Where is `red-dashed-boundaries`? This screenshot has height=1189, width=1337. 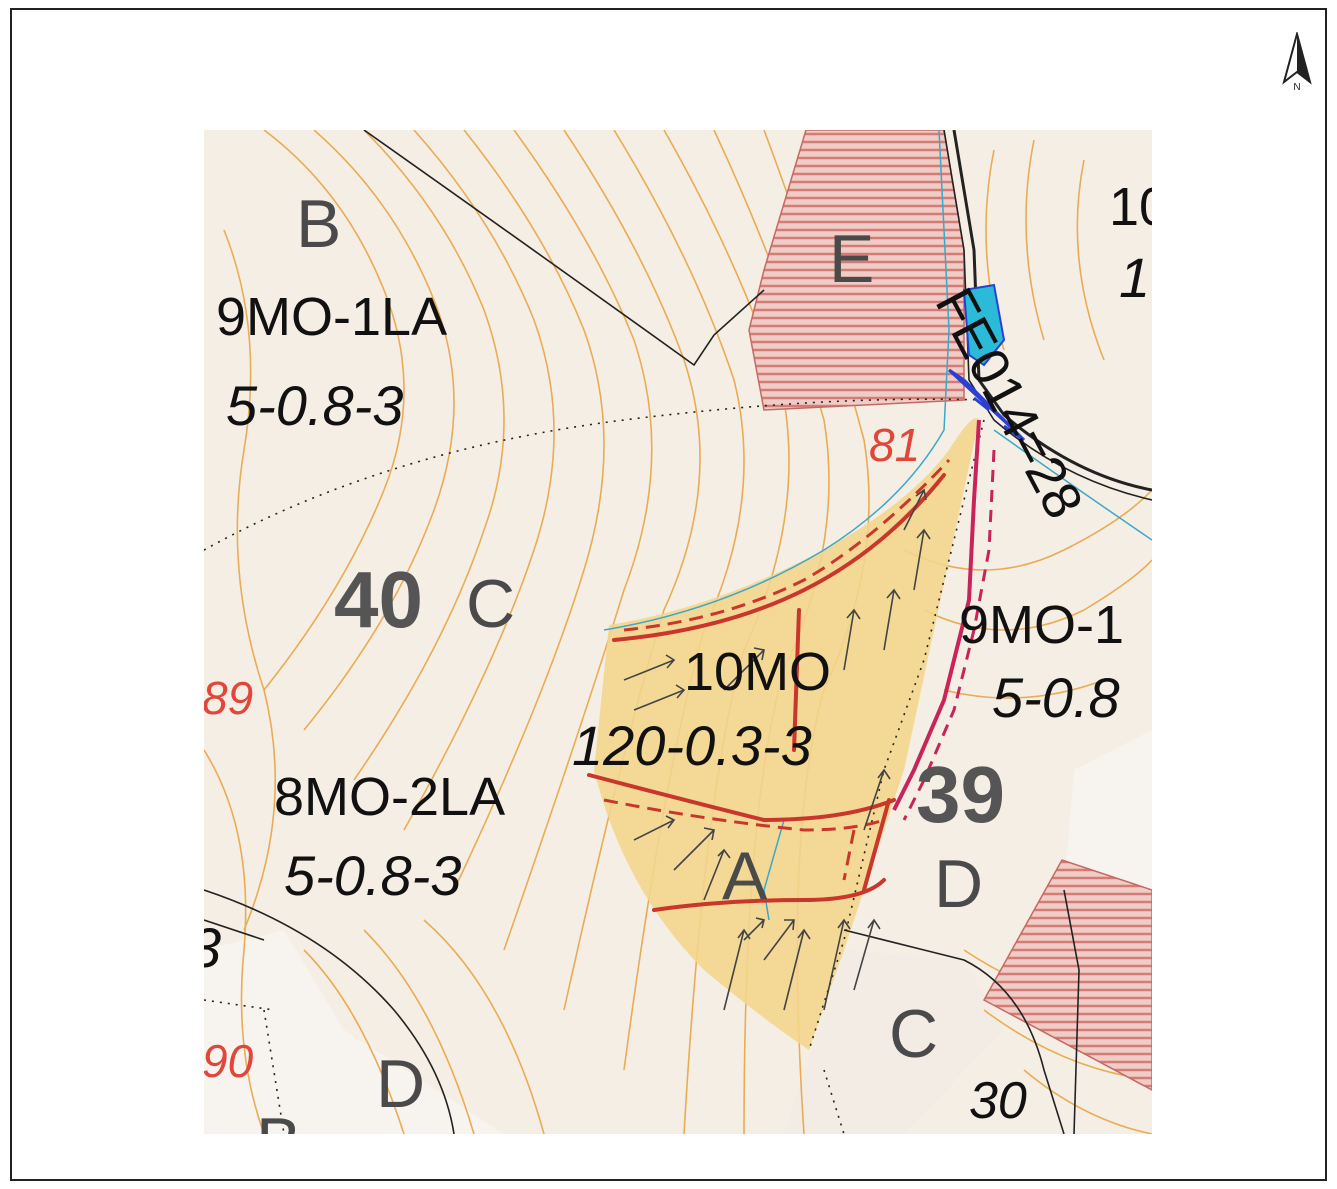
red-dashed-boundaries is located at coordinates (777, 669).